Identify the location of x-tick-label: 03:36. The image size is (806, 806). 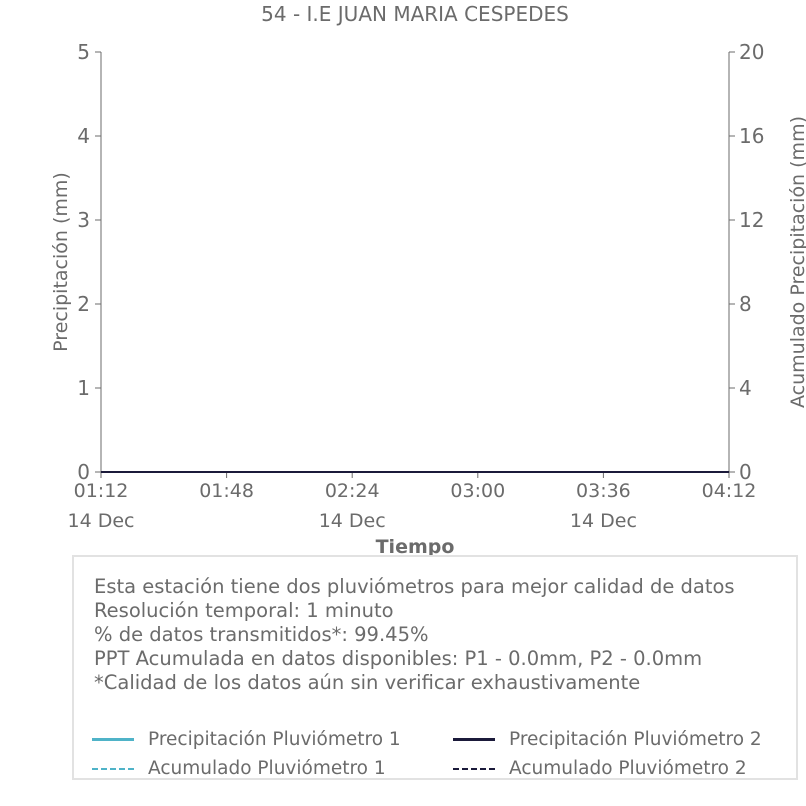
(603, 491).